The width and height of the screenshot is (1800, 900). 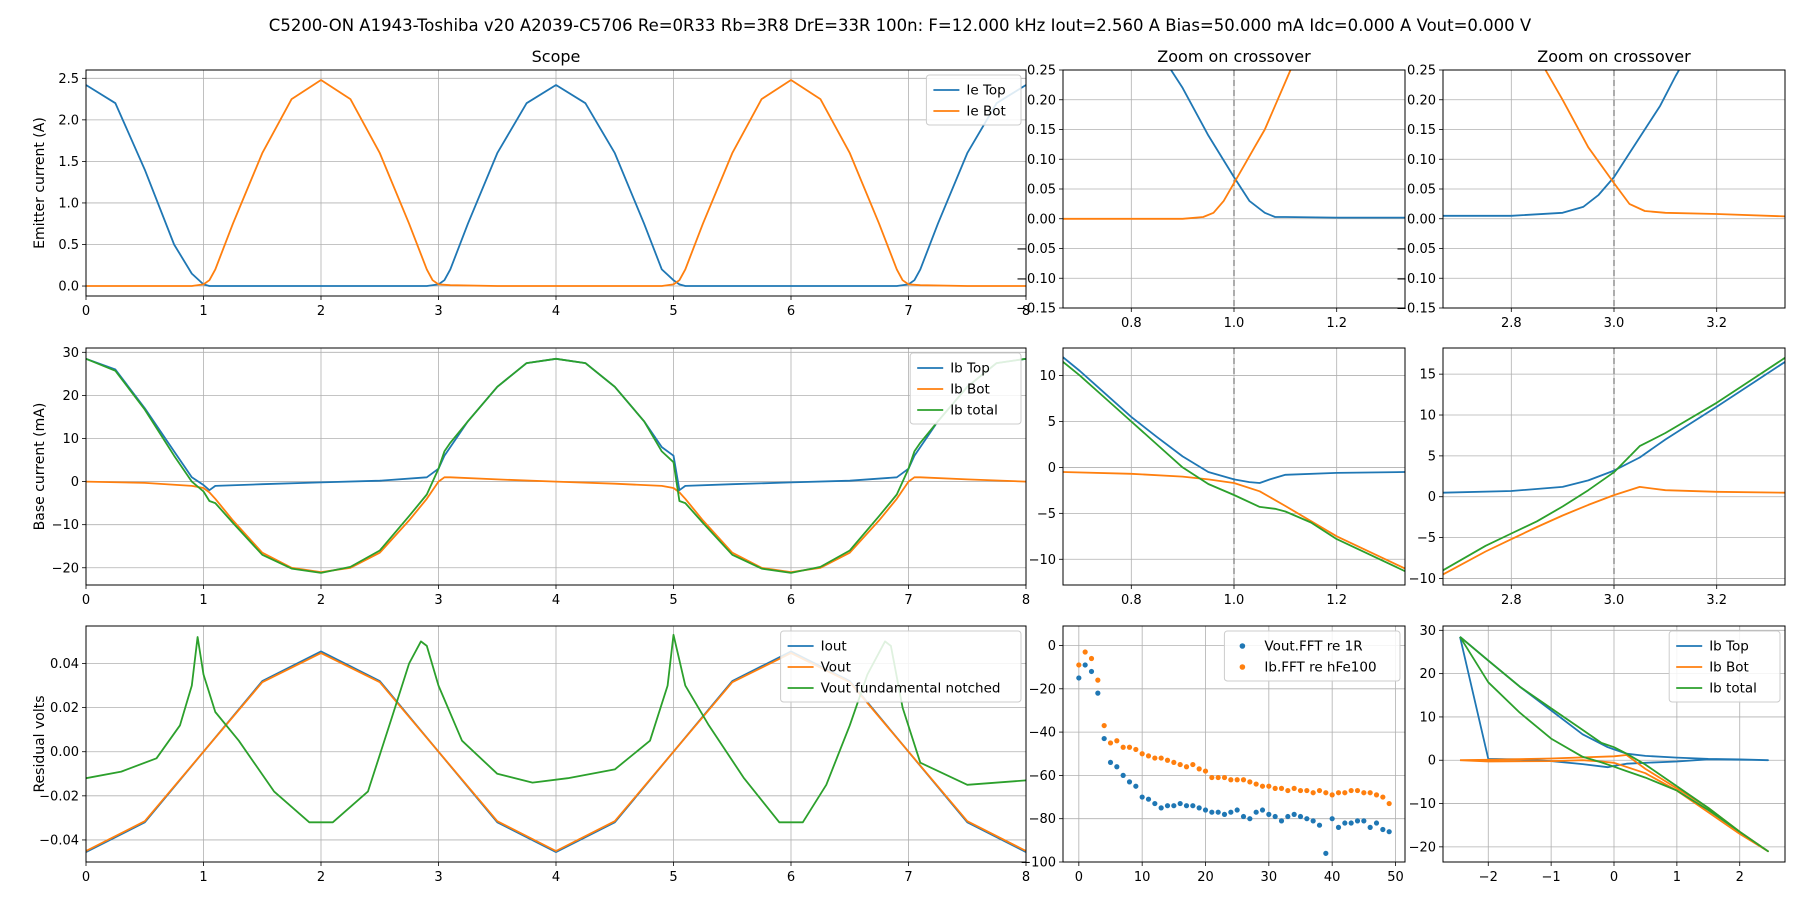 What do you see at coordinates (1036, 309) in the screenshot?
I see `y-tick-label: −0.15` at bounding box center [1036, 309].